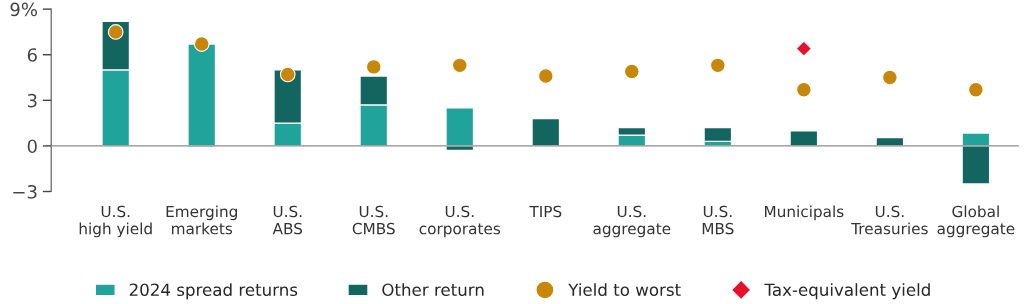 This screenshot has height=304, width=1024. I want to click on legend-label: 2024 spread returns, so click(213, 291).